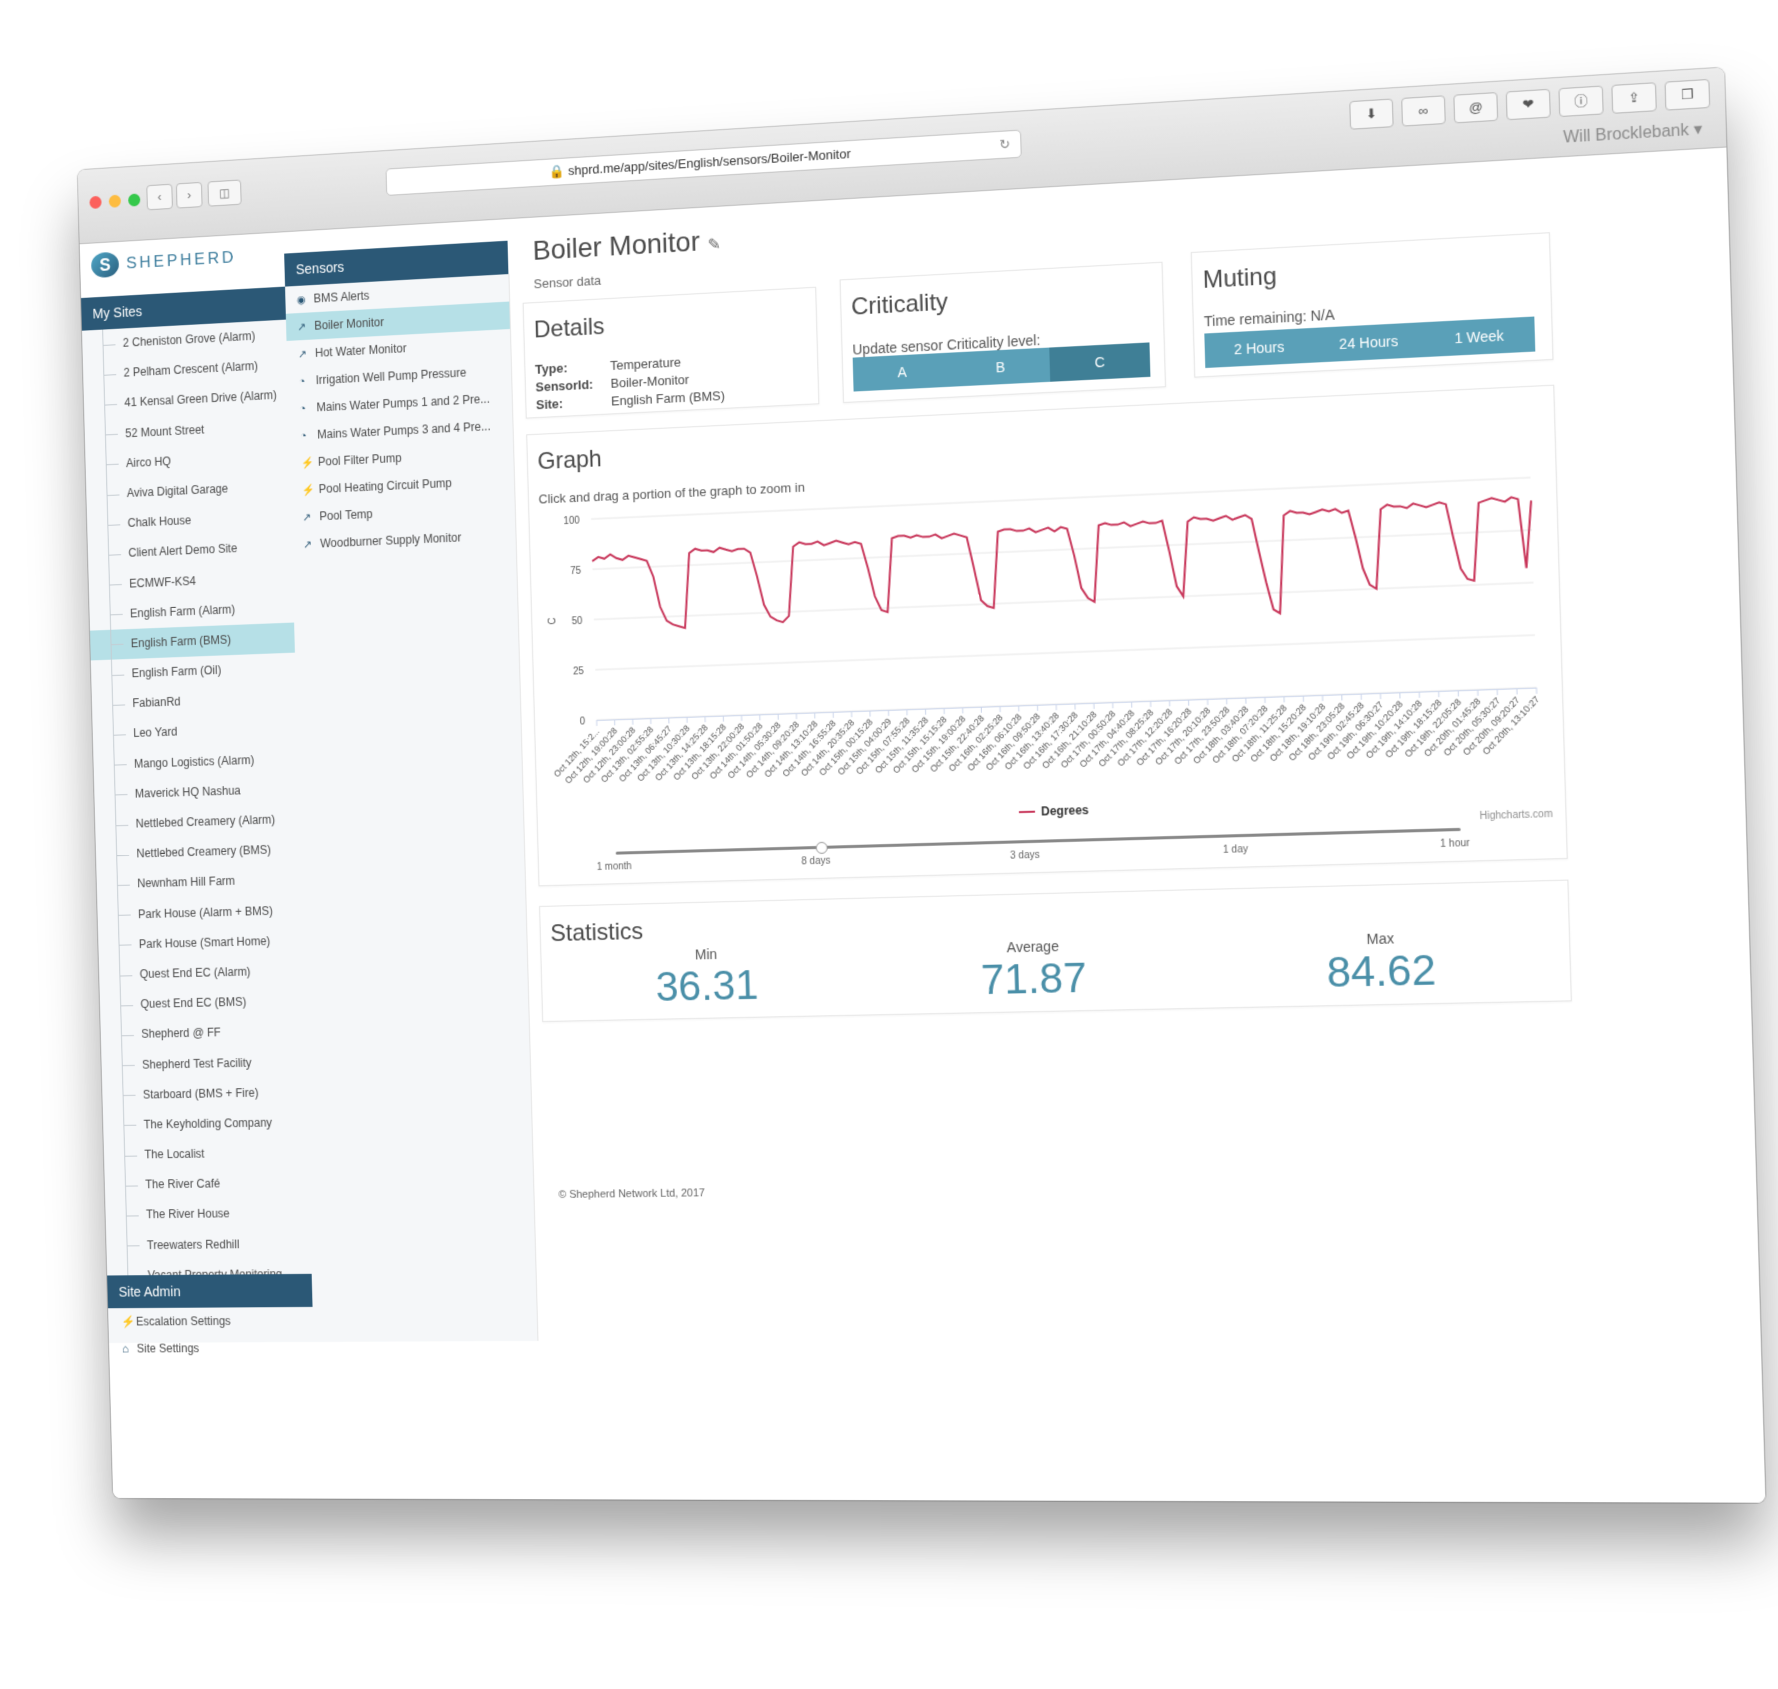 This screenshot has width=1778, height=1689. Describe the element at coordinates (115, 201) in the screenshot. I see `minimize-window-button` at that location.